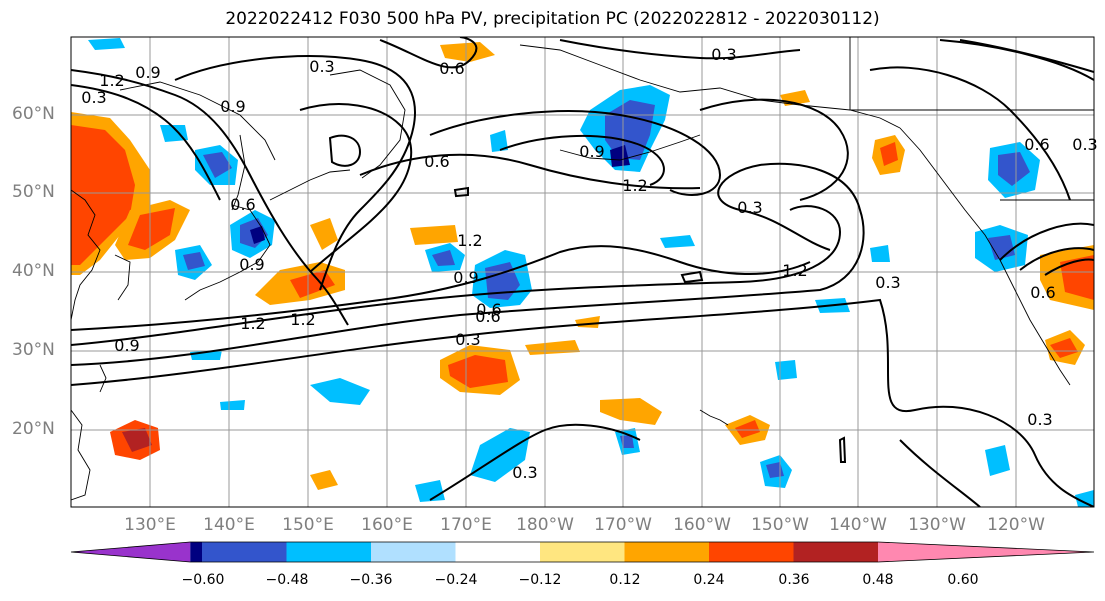  Describe the element at coordinates (229, 525) in the screenshot. I see `lon-label-140e: 140°E` at that location.